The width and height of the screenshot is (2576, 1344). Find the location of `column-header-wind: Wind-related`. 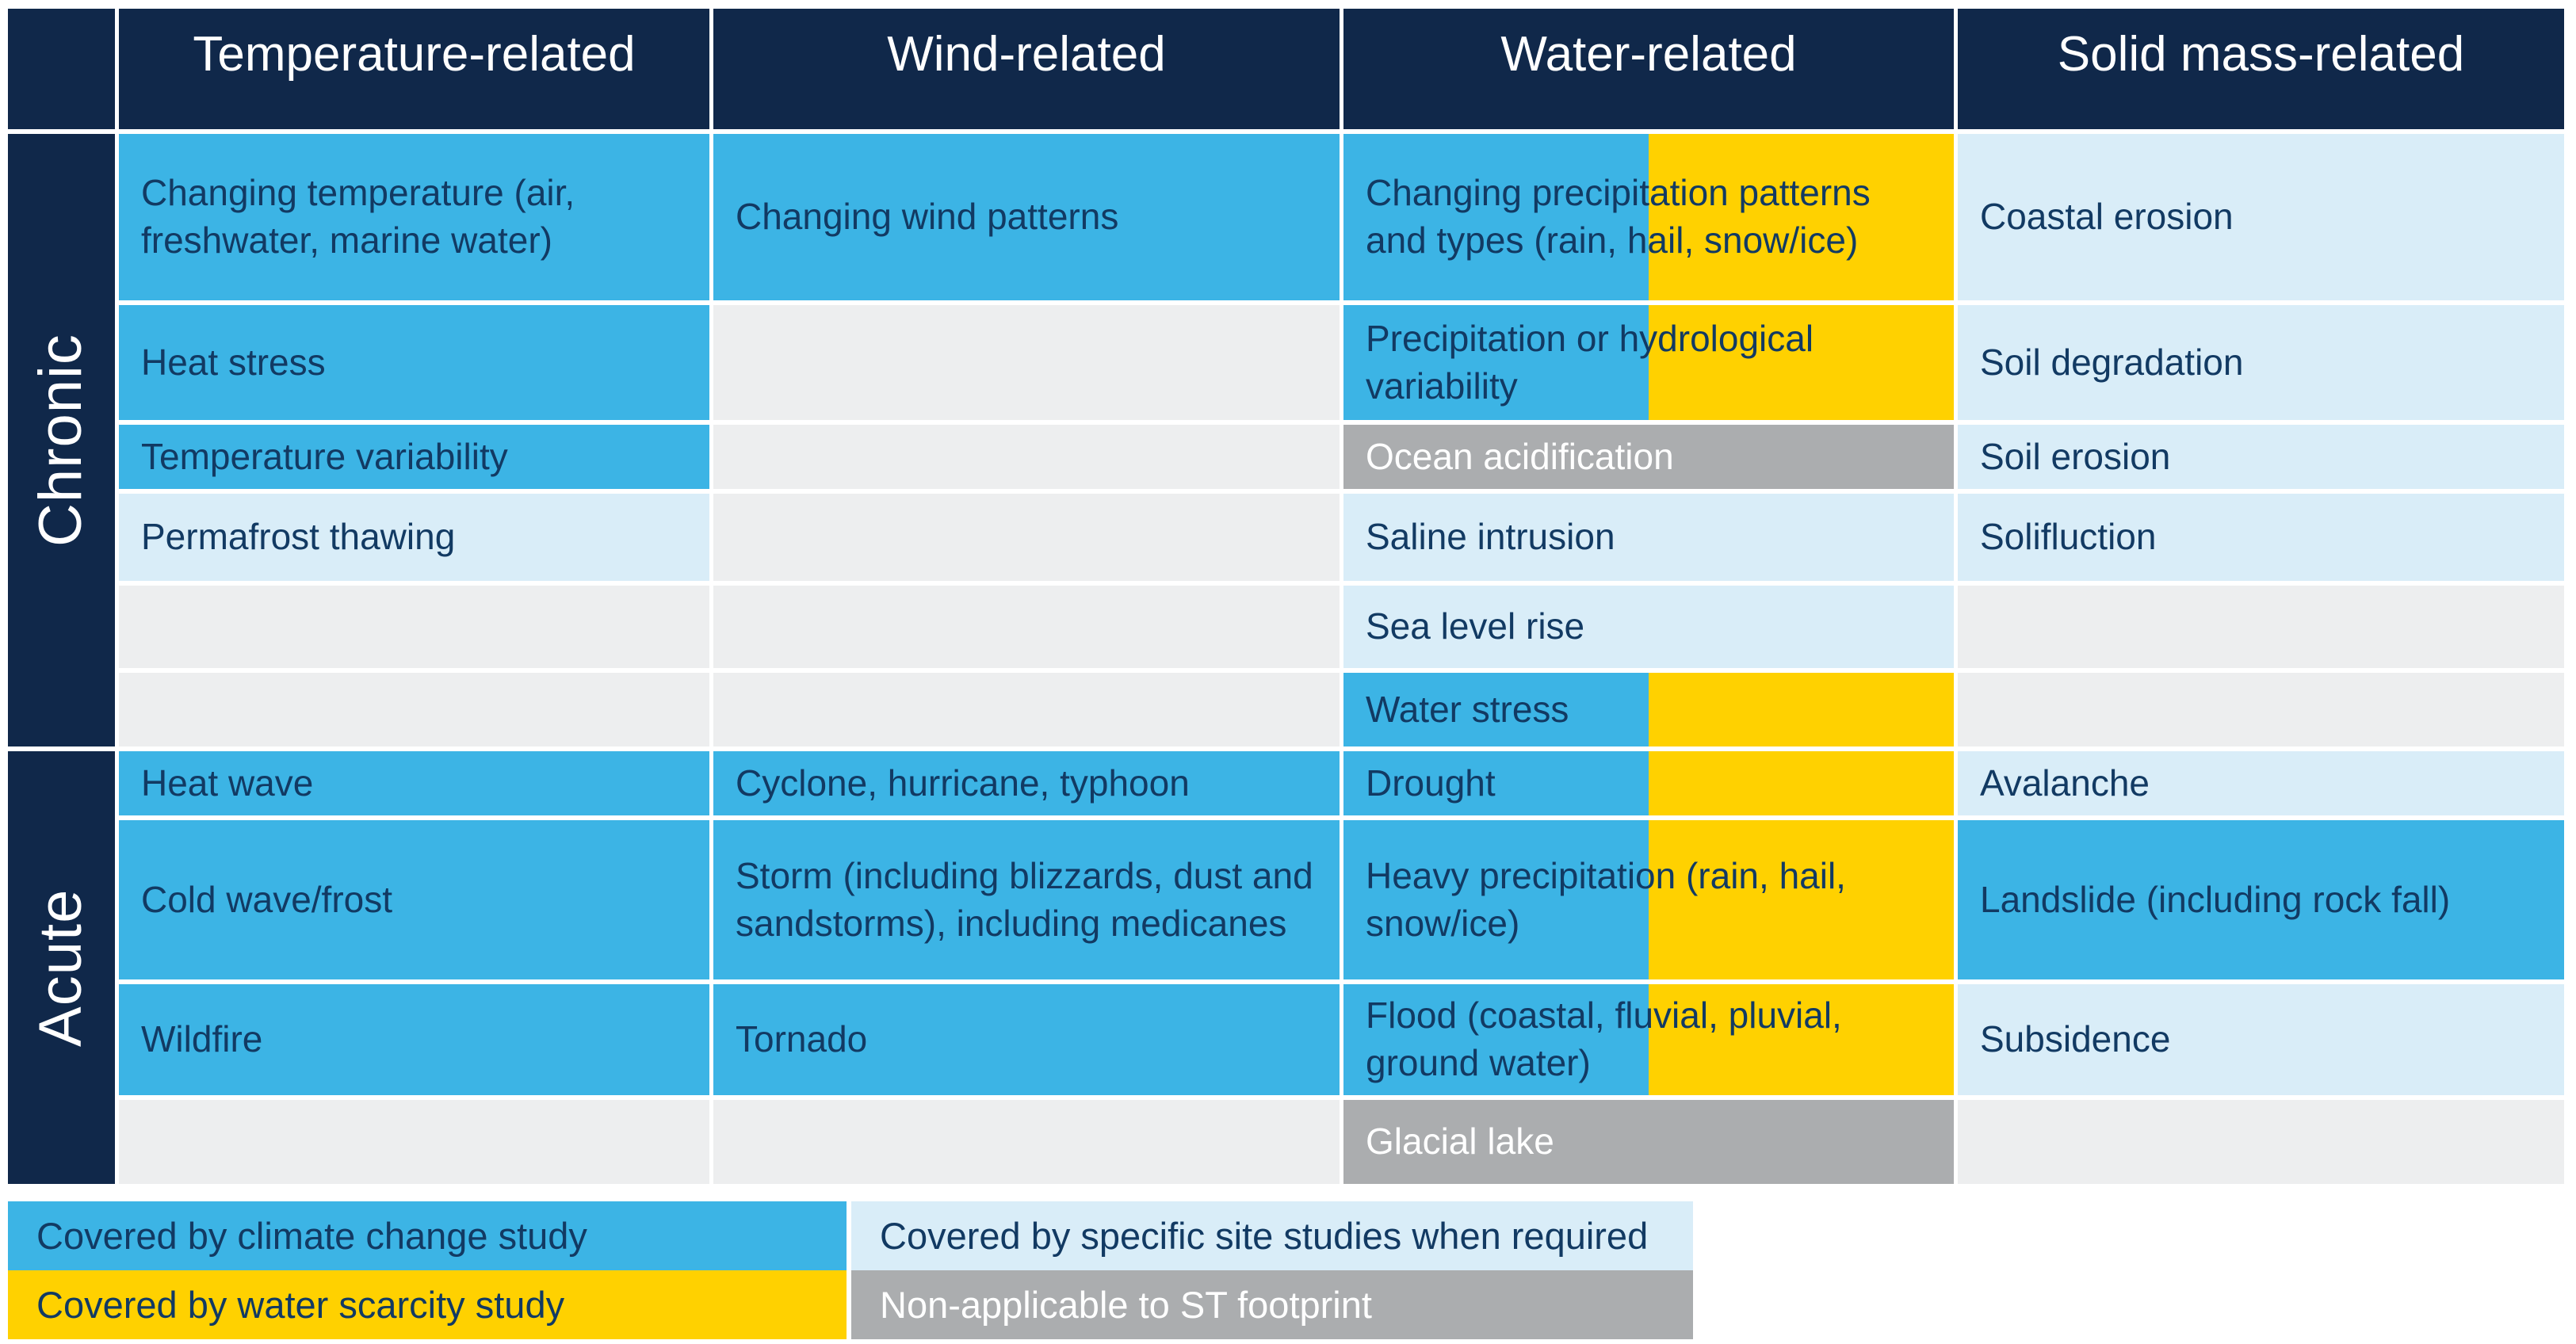

column-header-wind: Wind-related is located at coordinates (1026, 69).